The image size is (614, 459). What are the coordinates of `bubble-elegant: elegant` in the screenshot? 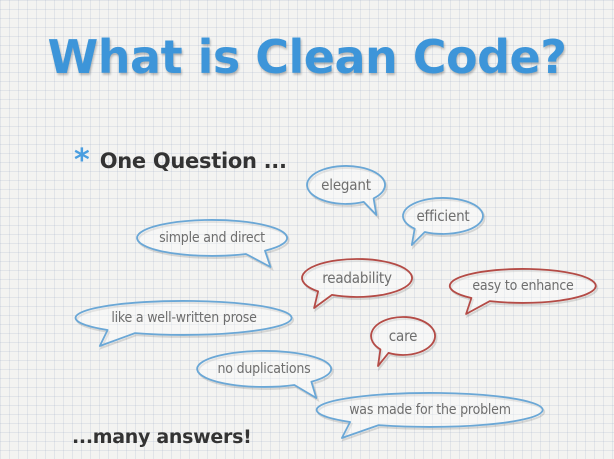 It's located at (347, 193).